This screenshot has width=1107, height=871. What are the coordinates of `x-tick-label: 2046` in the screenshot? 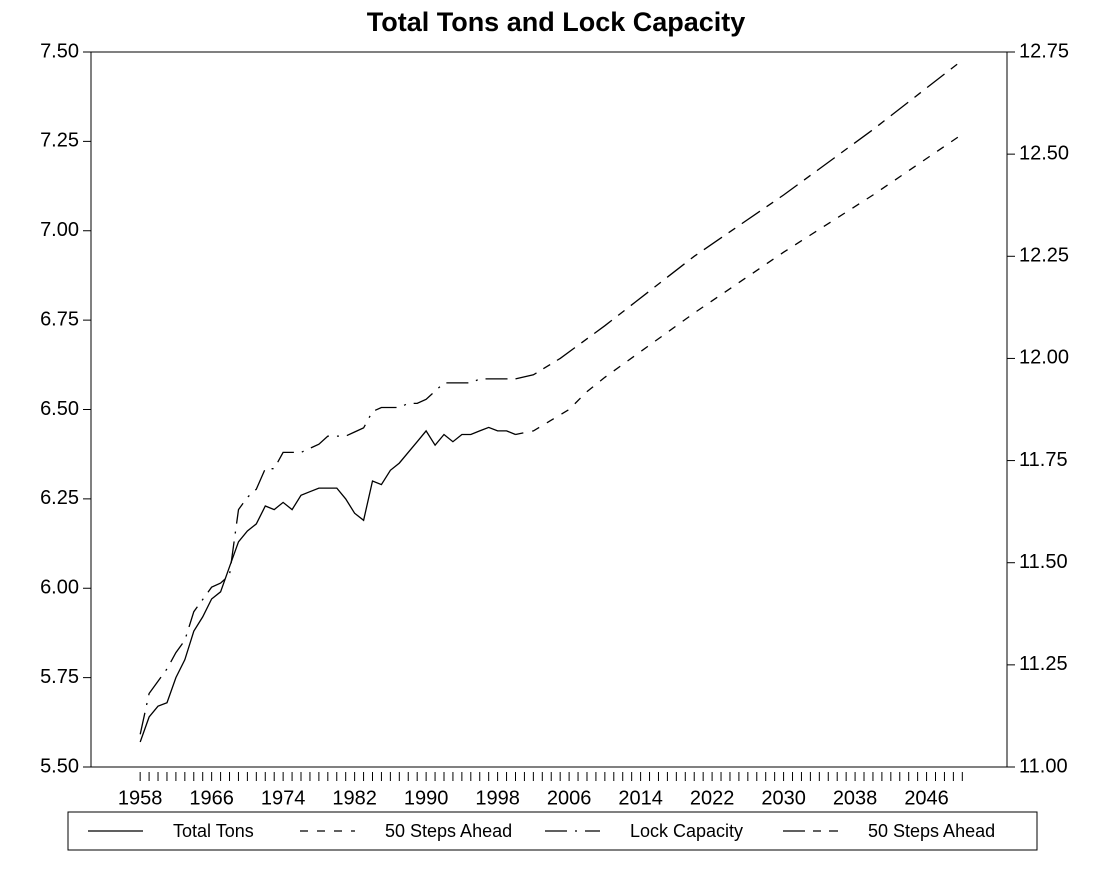 It's located at (926, 798).